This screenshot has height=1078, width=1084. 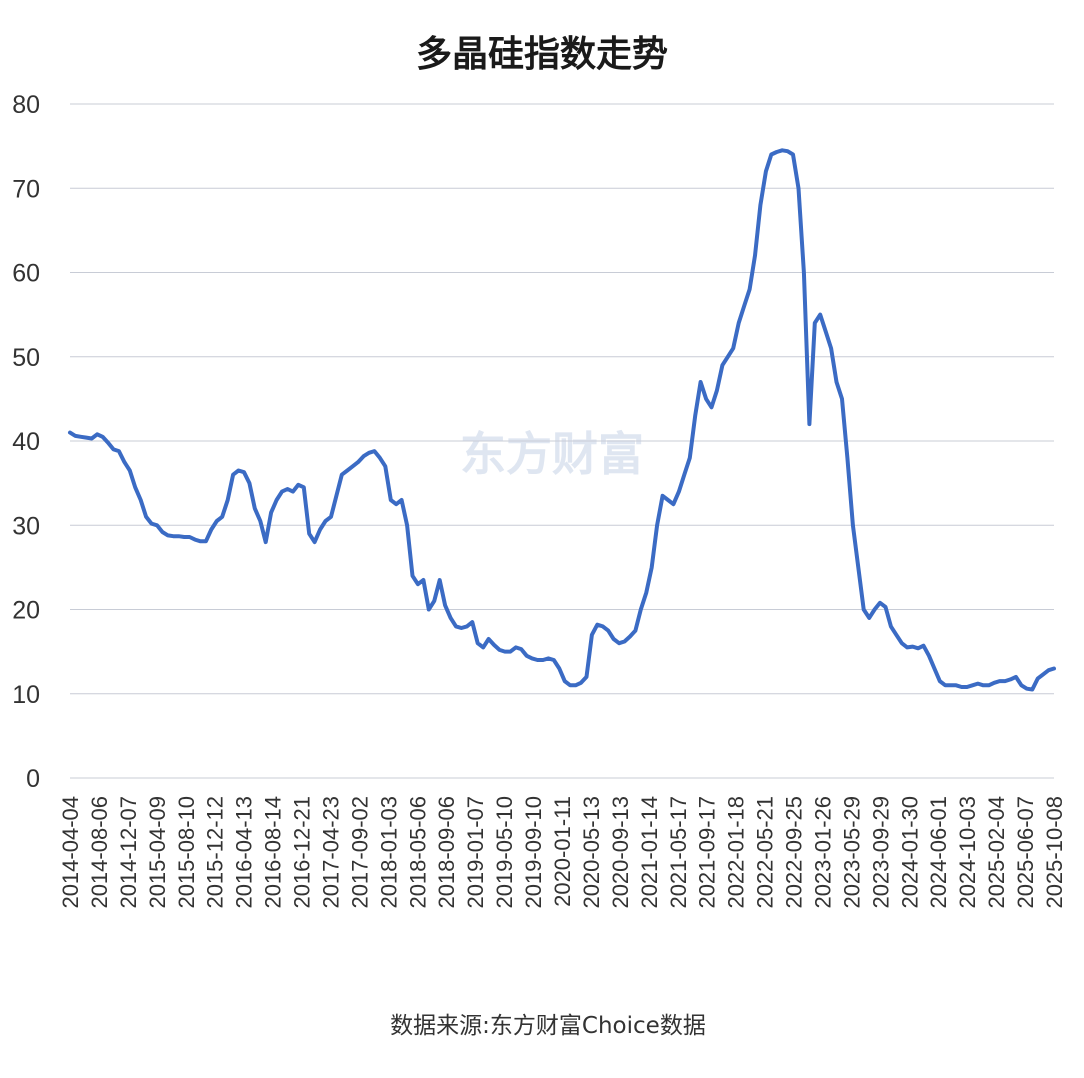 I want to click on x-tick-label: 2025-10-08, so click(x=1054, y=852).